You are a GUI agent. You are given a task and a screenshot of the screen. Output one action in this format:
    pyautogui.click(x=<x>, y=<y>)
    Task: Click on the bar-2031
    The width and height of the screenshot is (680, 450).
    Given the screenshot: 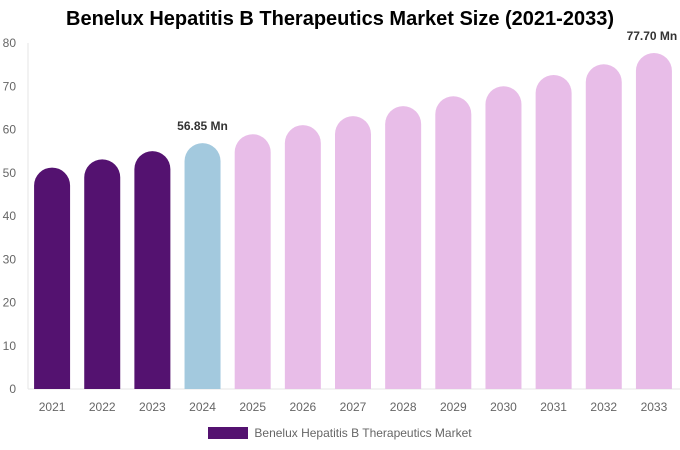 What is the action you would take?
    pyautogui.click(x=553, y=232)
    